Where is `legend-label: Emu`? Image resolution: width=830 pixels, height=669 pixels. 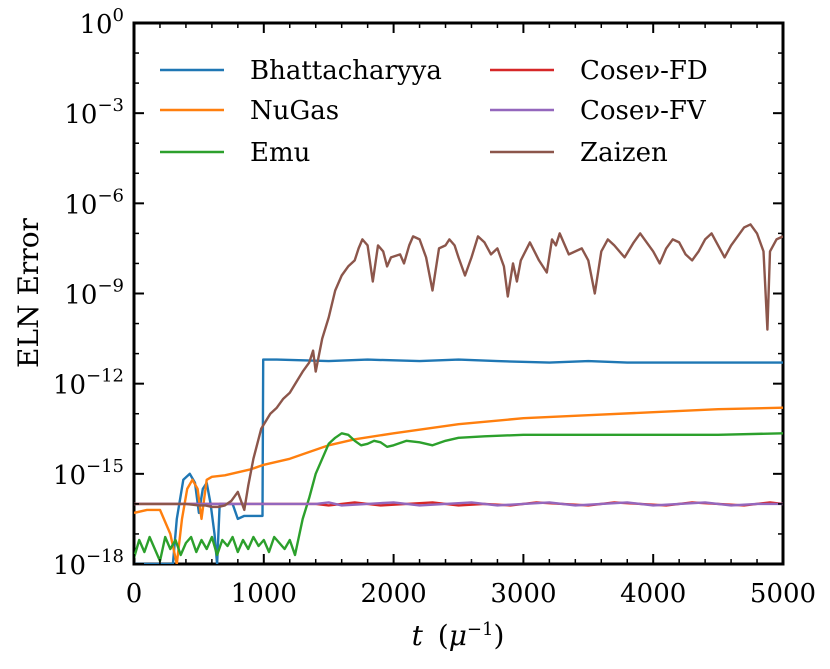
legend-label: Emu is located at coordinates (280, 153).